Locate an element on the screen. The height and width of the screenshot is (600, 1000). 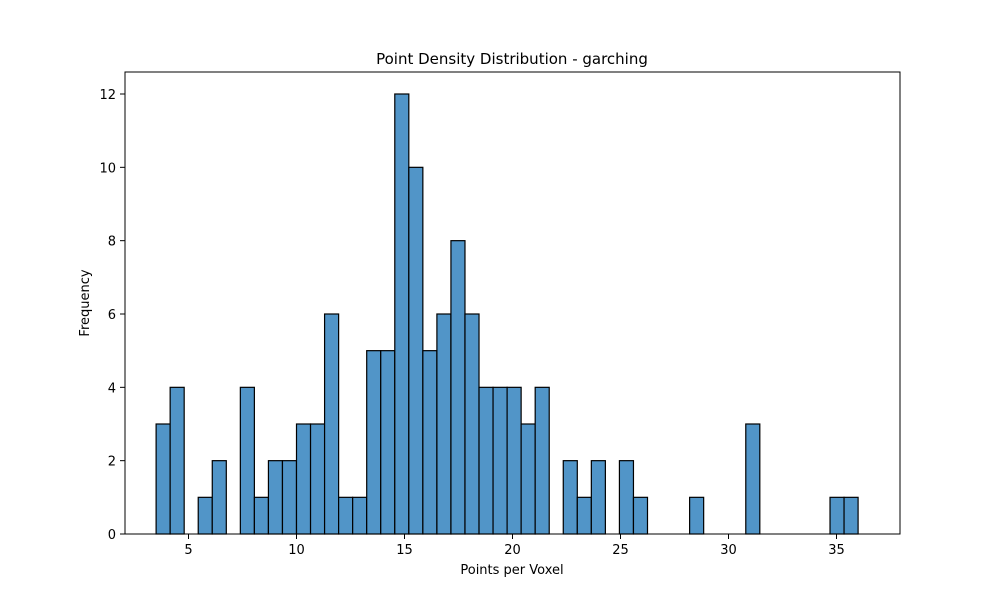
y-tick-label: 0 is located at coordinates (112, 535).